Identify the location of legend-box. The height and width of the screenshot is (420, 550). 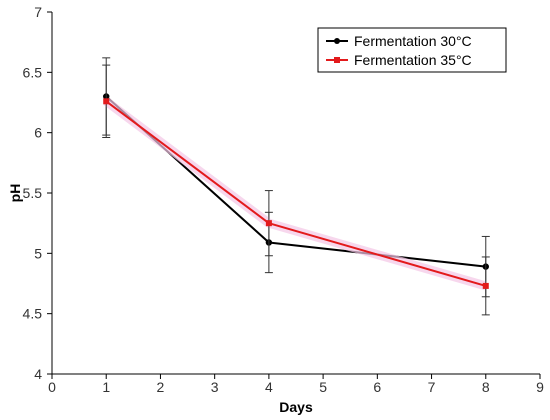
(412, 50).